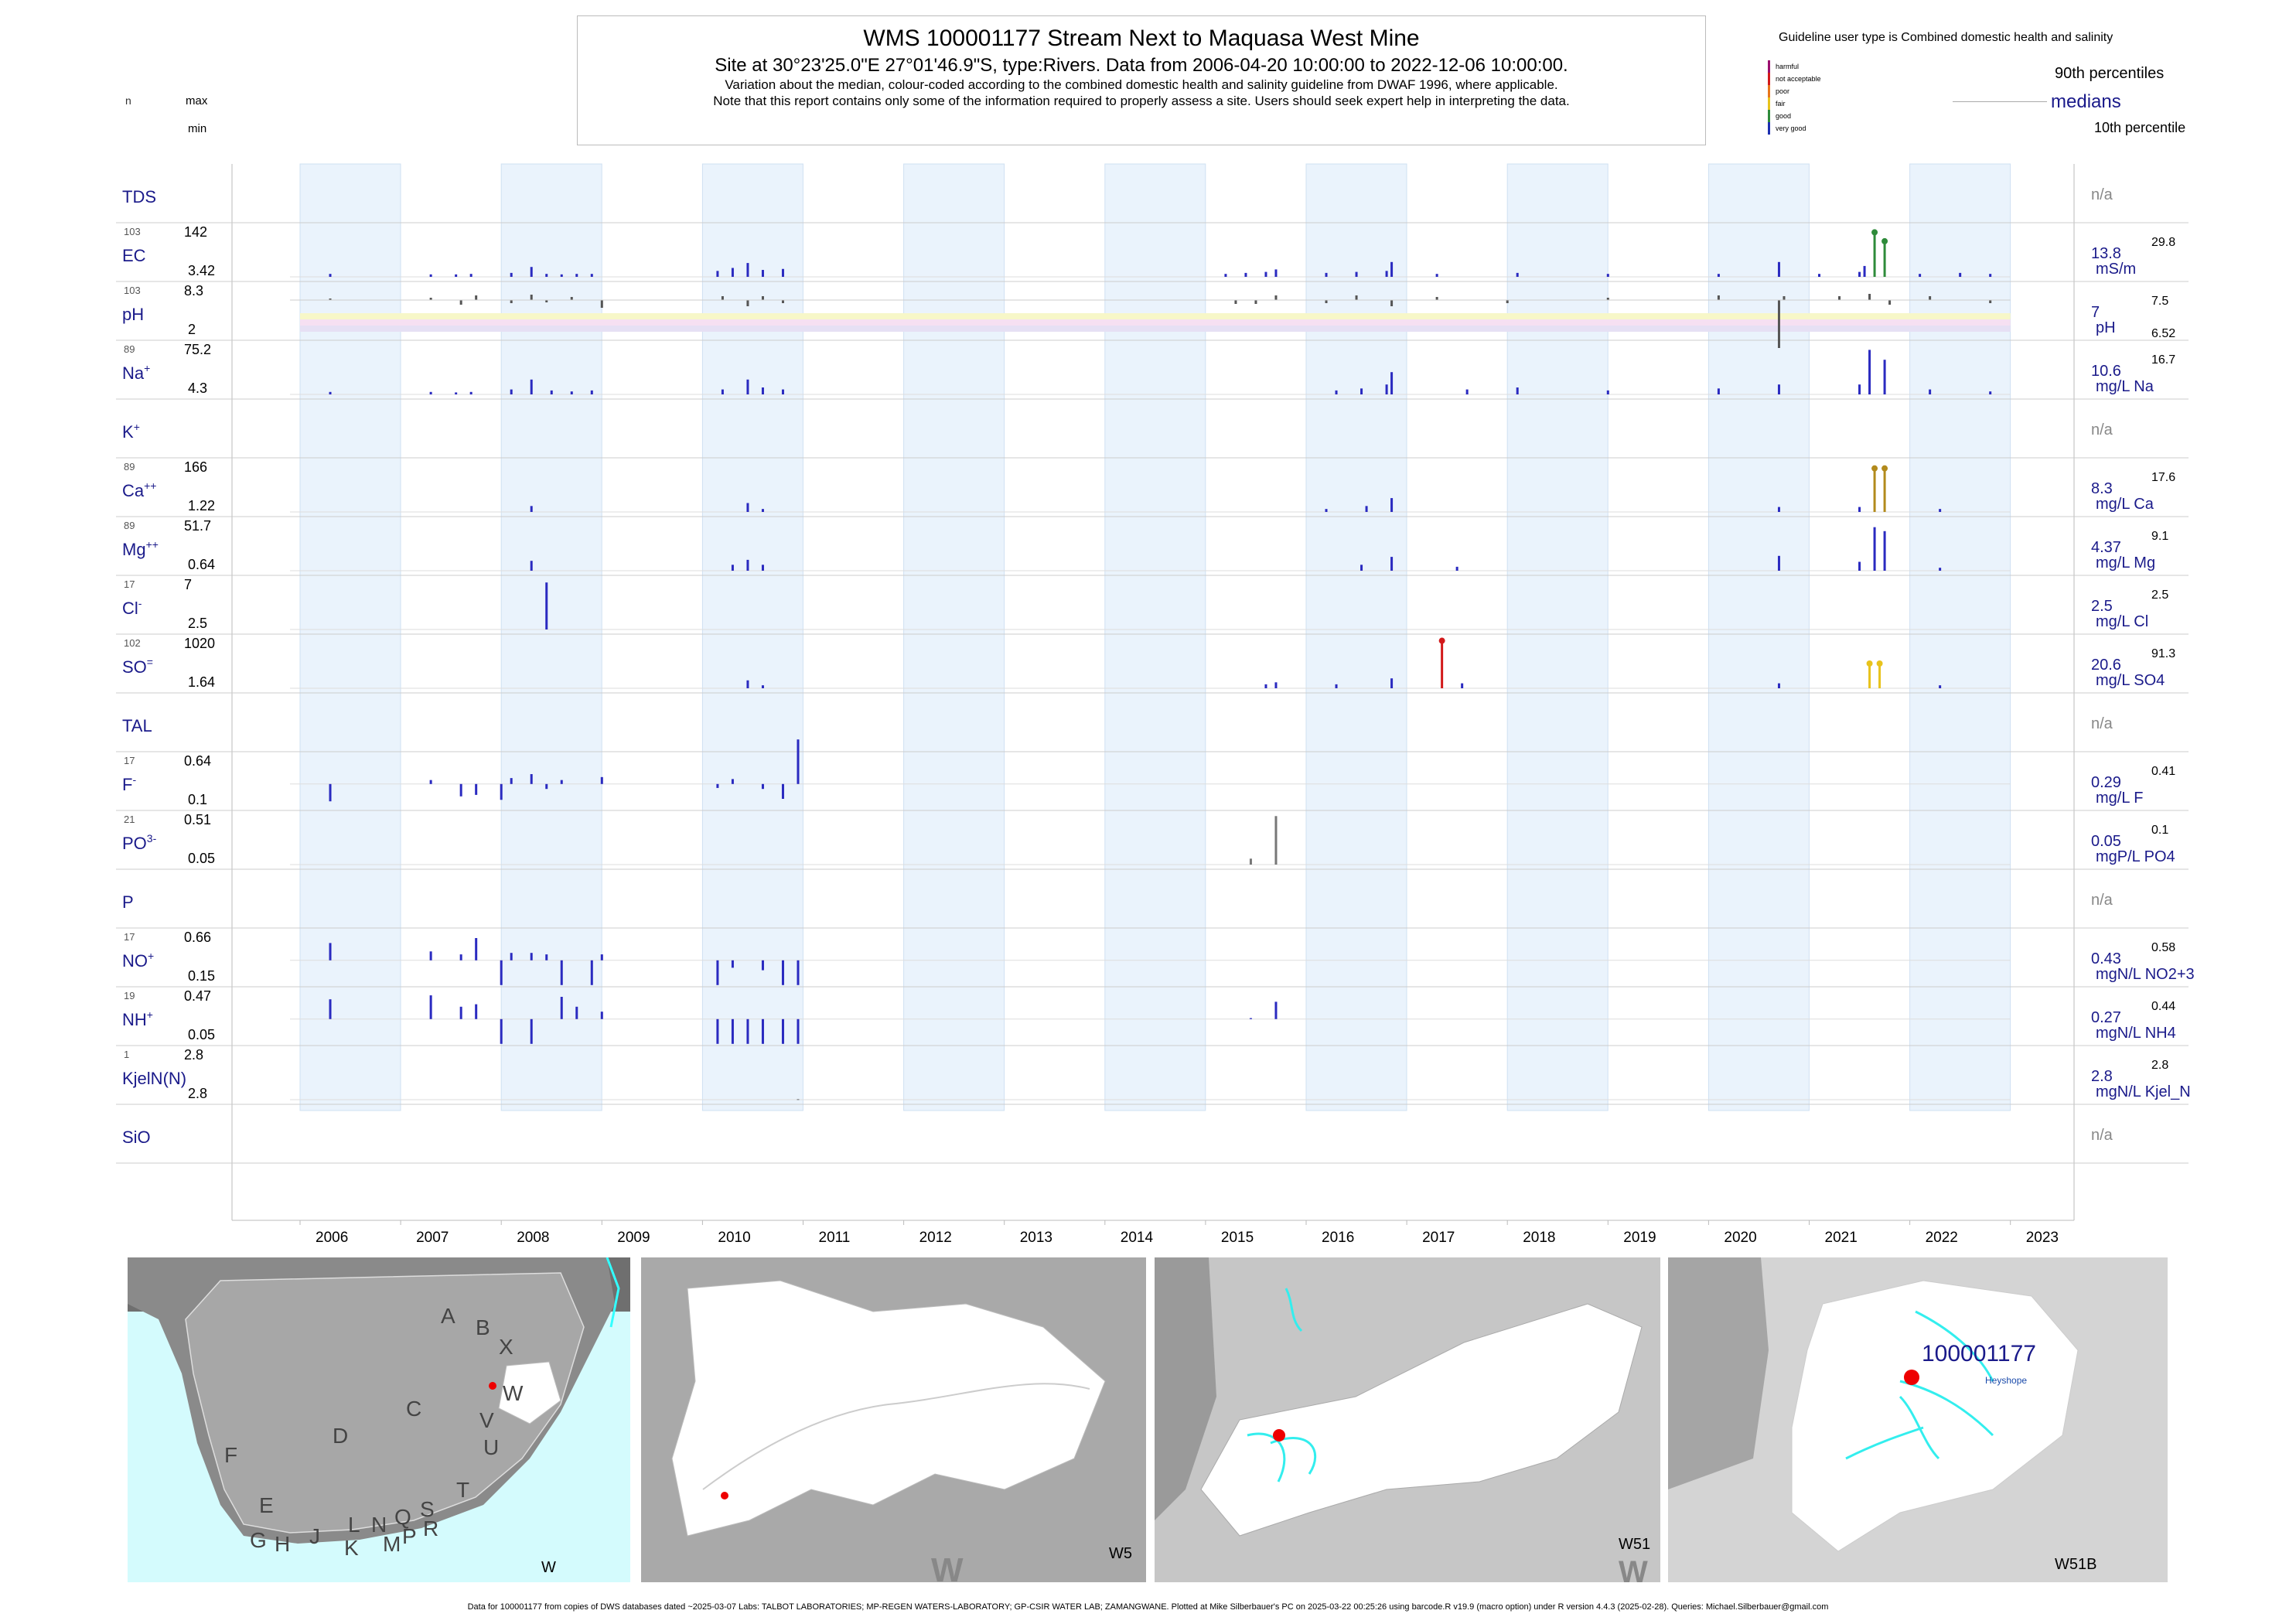 This screenshot has height=1624, width=2296. Describe the element at coordinates (140, 548) in the screenshot. I see `row-label-mg: Mg++` at that location.